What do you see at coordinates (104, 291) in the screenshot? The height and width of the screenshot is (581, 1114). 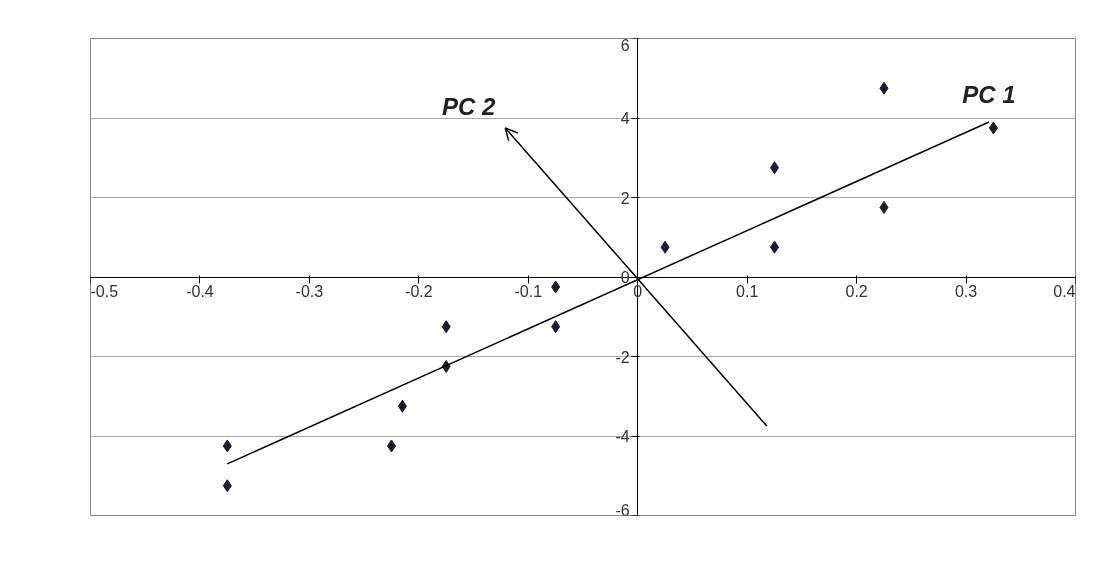 I see `x-tick-label: -0.5` at bounding box center [104, 291].